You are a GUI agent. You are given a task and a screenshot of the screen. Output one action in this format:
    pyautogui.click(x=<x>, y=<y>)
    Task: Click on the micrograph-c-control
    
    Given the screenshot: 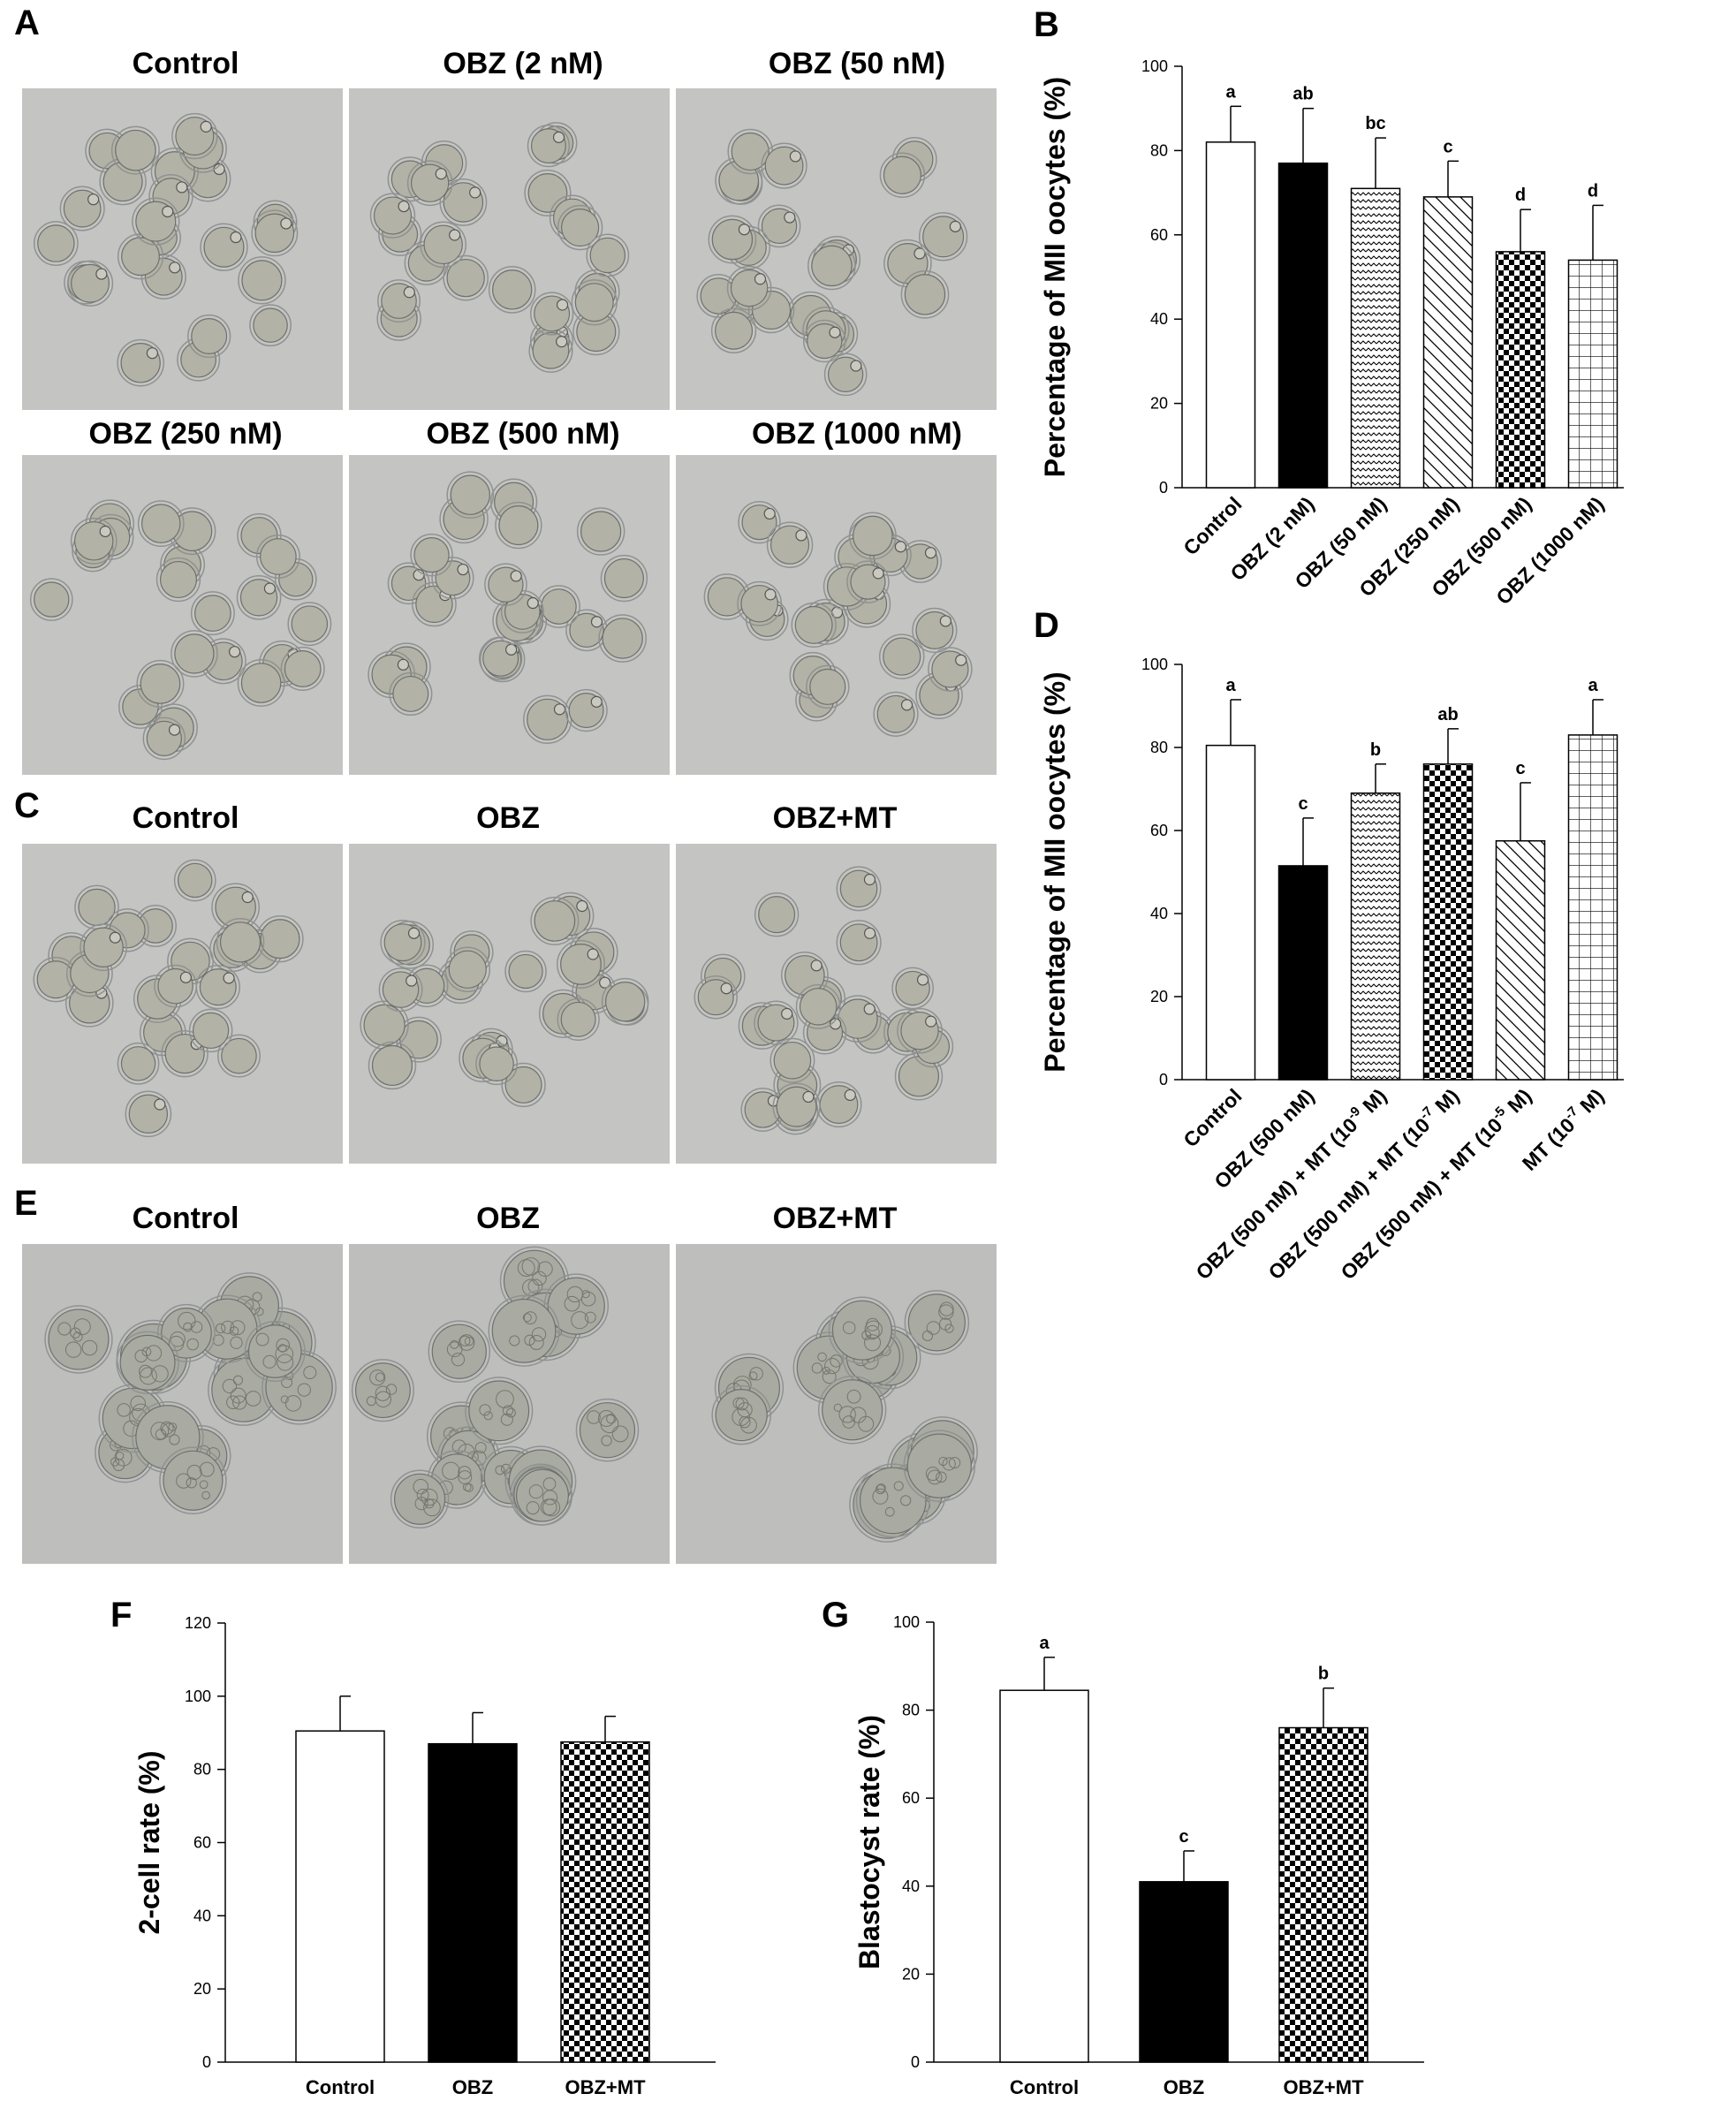 What is the action you would take?
    pyautogui.click(x=183, y=1004)
    